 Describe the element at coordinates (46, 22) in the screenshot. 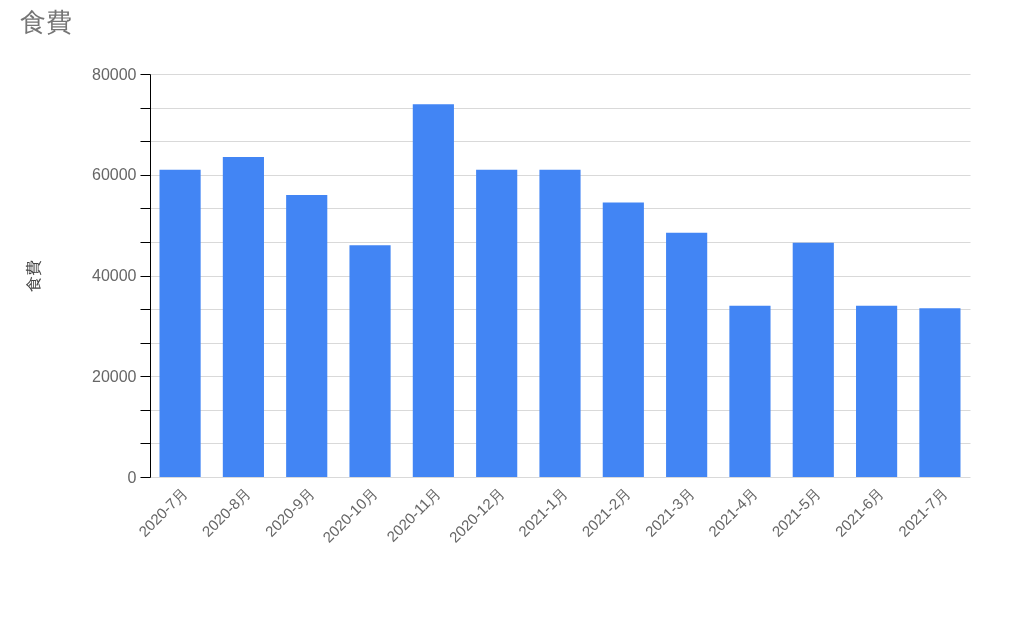

I see `chart-title: 食費` at that location.